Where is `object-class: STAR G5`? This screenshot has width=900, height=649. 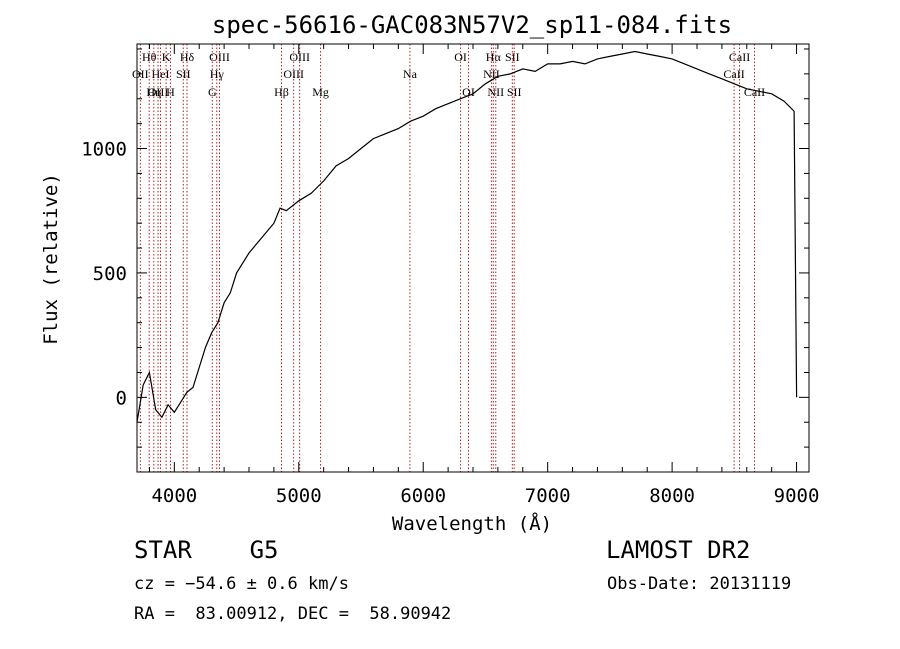 object-class: STAR G5 is located at coordinates (206, 550).